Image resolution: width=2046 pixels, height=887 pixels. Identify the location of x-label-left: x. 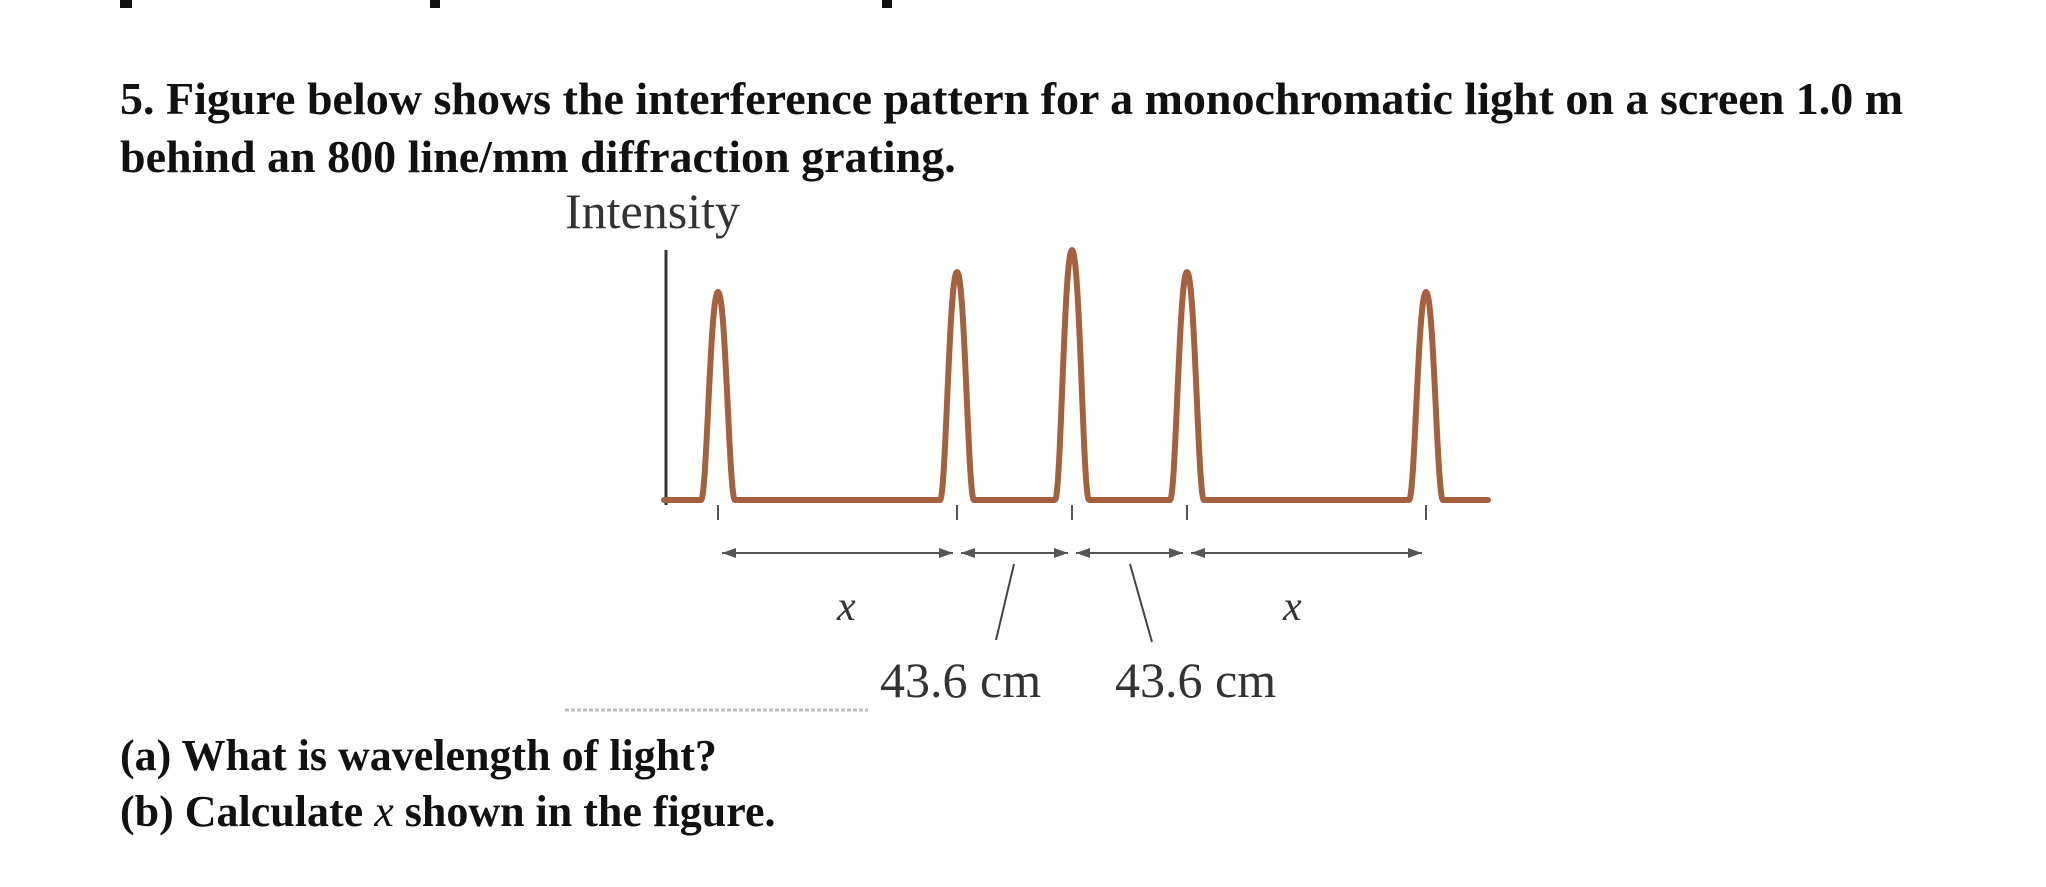
(846, 607).